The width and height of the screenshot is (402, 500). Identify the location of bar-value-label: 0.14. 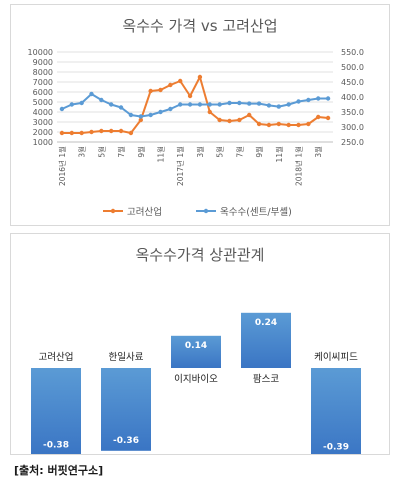
(196, 346).